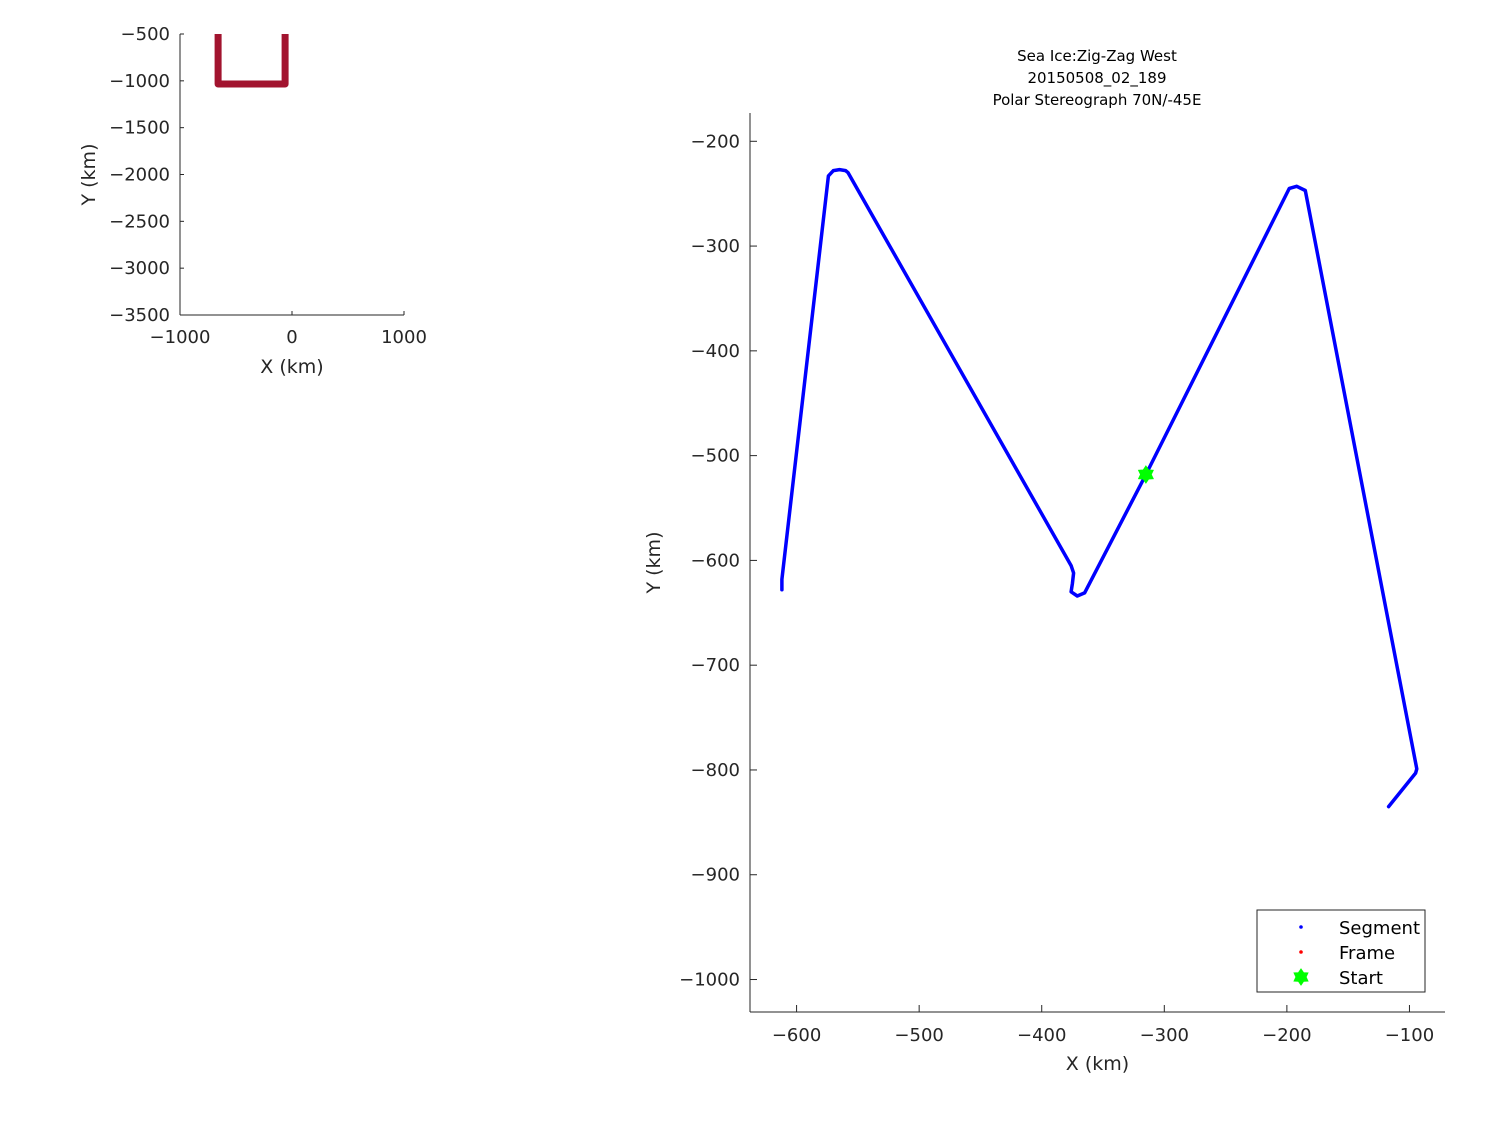 This screenshot has height=1125, width=1500. Describe the element at coordinates (251, 61) in the screenshot. I see `inset-series-0-line` at that location.